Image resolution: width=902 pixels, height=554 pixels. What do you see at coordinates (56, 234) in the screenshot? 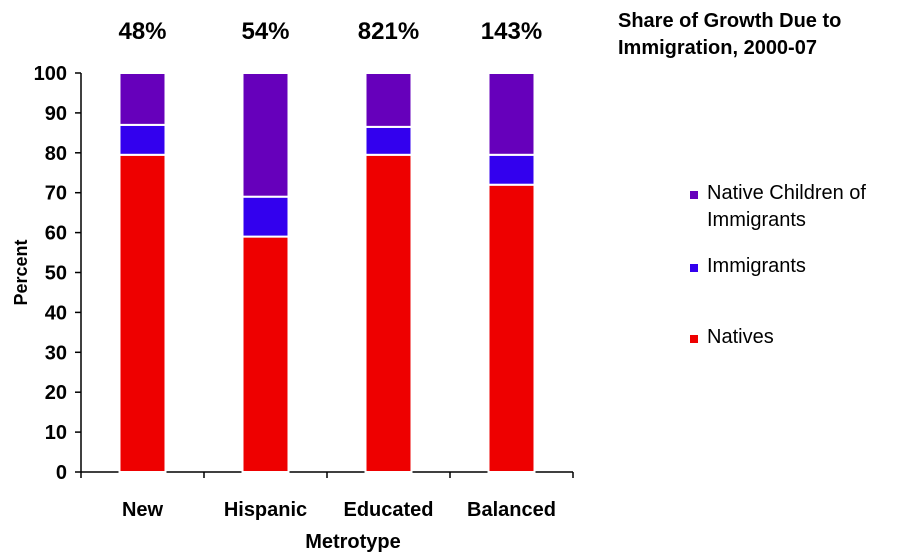
I see `y-tick-label: 60` at bounding box center [56, 234].